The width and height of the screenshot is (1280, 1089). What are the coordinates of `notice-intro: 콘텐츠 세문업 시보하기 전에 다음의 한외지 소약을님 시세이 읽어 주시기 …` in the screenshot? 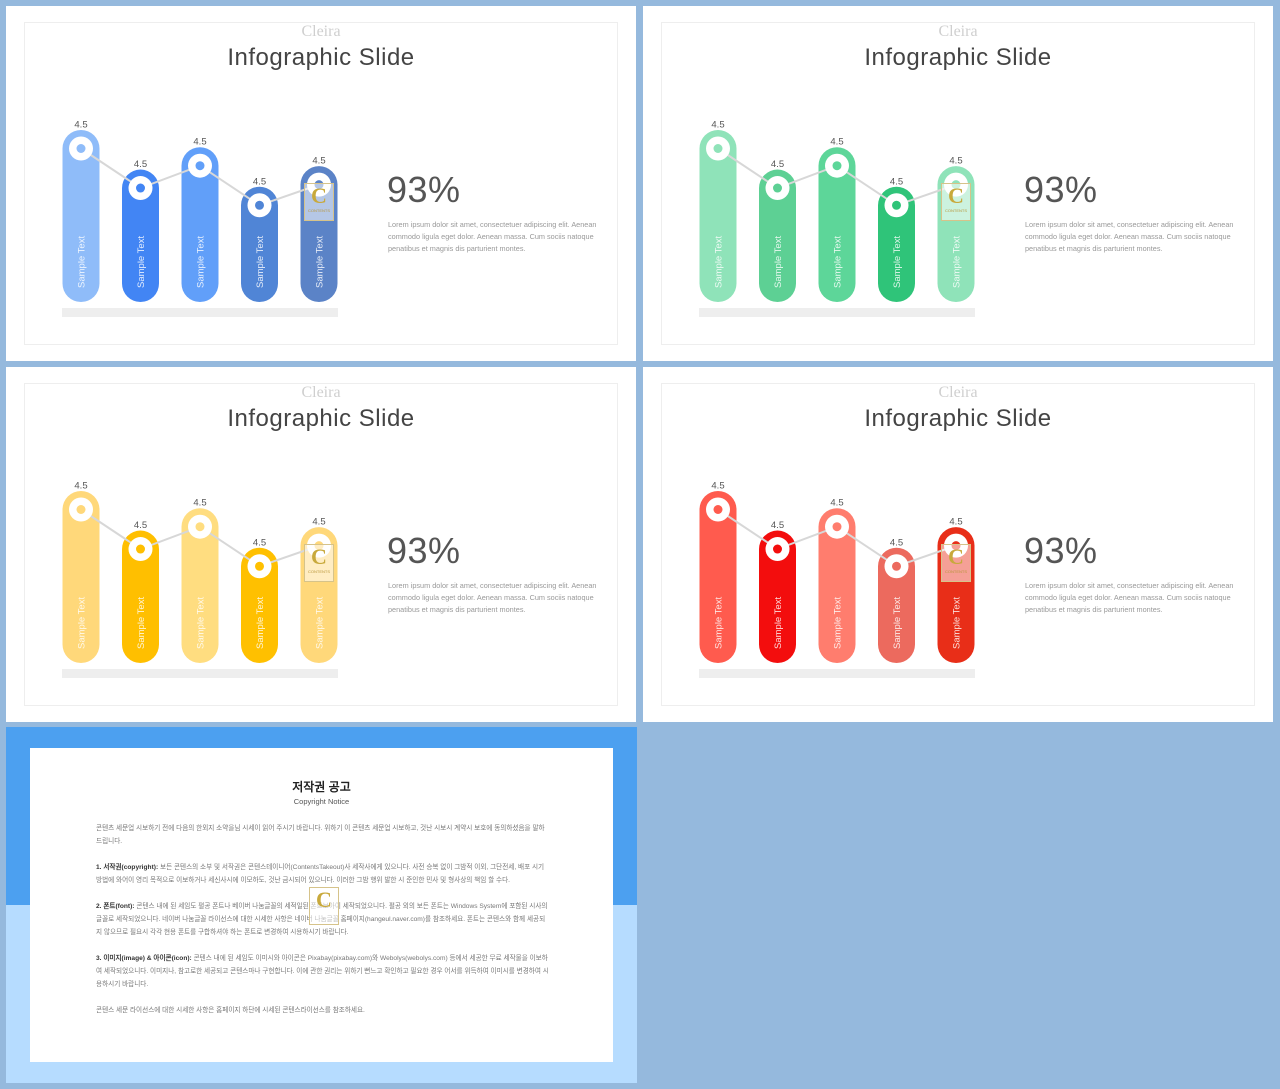 It's located at (320, 835).